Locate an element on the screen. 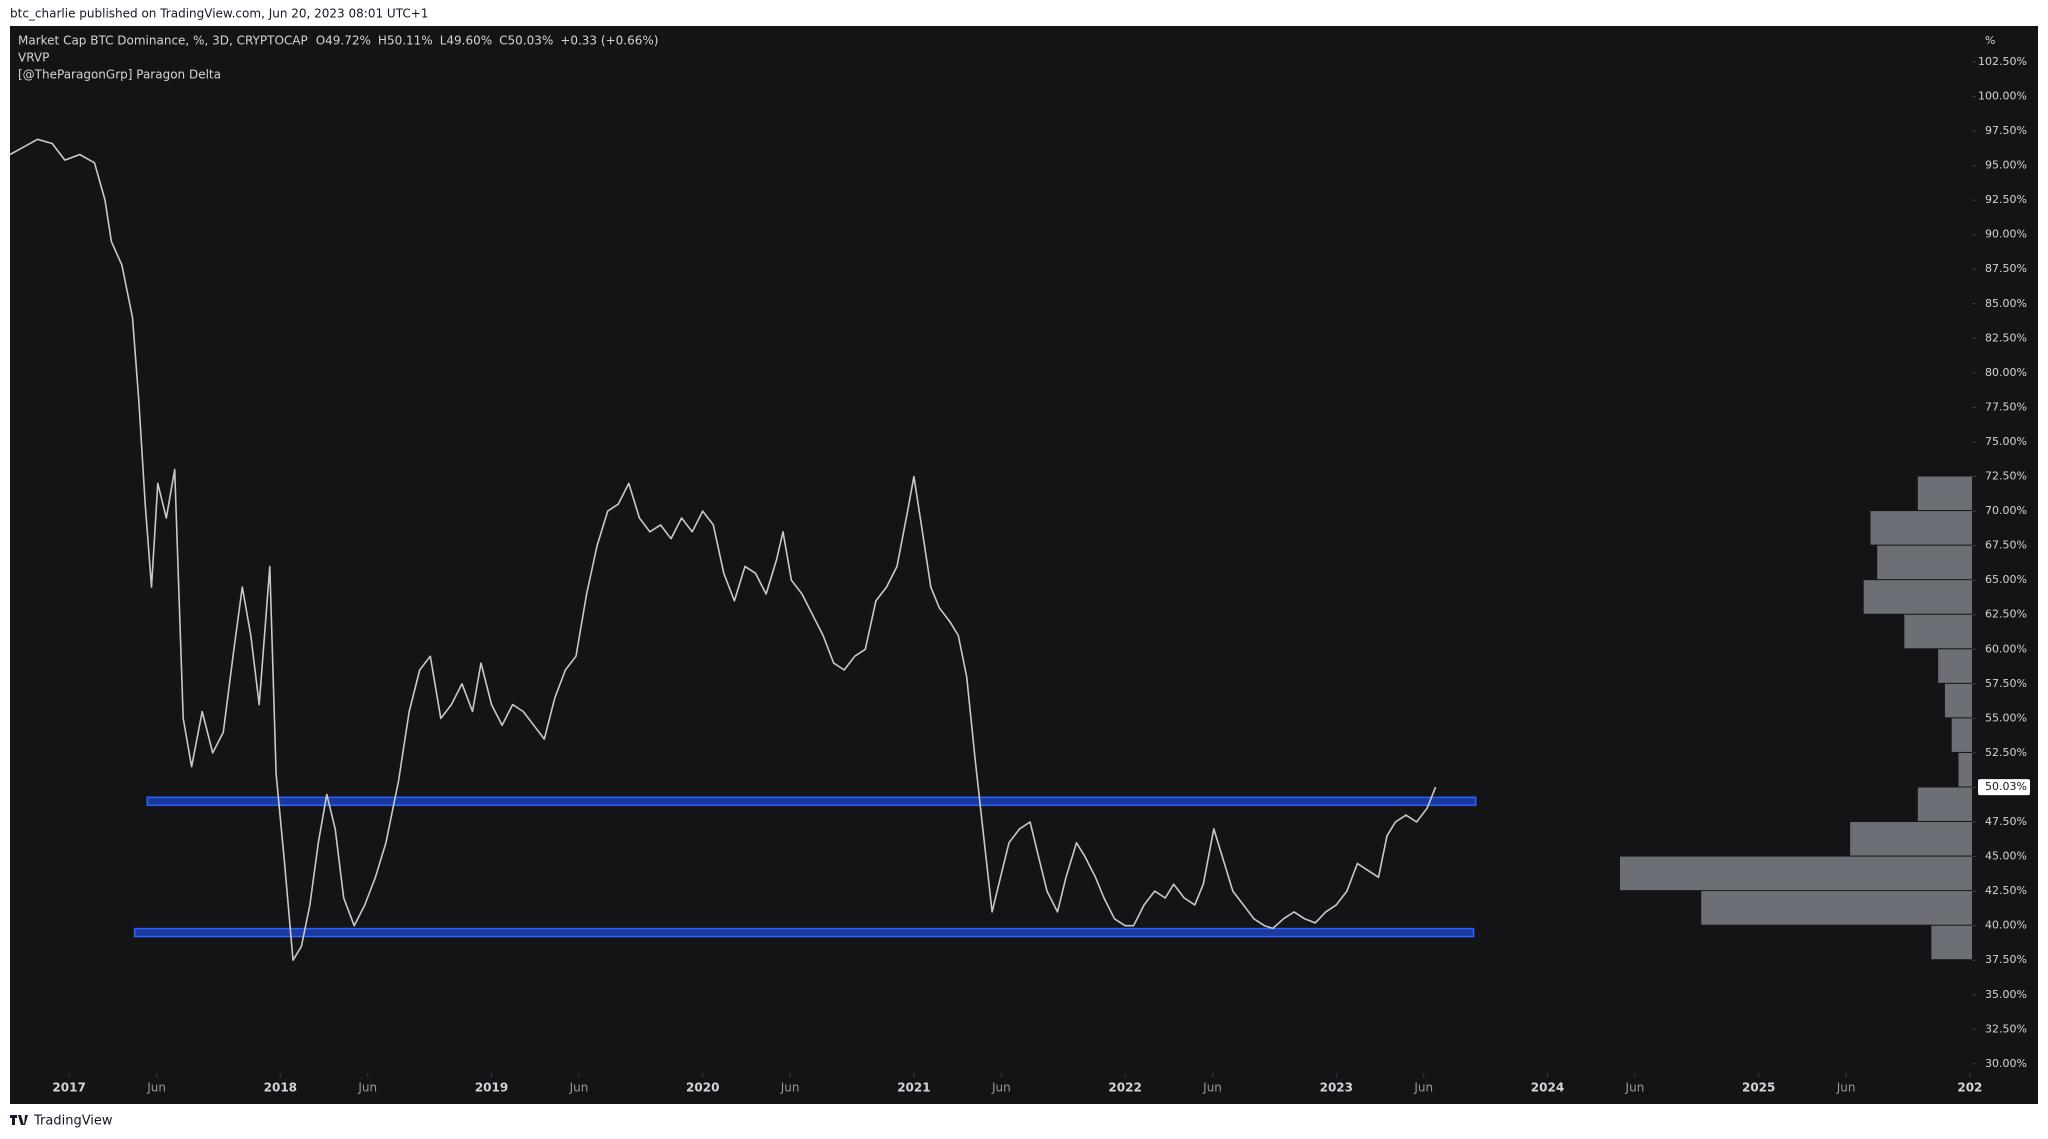  indicator-label: [@TheParagonGrp] Paragon Delta is located at coordinates (119, 75).